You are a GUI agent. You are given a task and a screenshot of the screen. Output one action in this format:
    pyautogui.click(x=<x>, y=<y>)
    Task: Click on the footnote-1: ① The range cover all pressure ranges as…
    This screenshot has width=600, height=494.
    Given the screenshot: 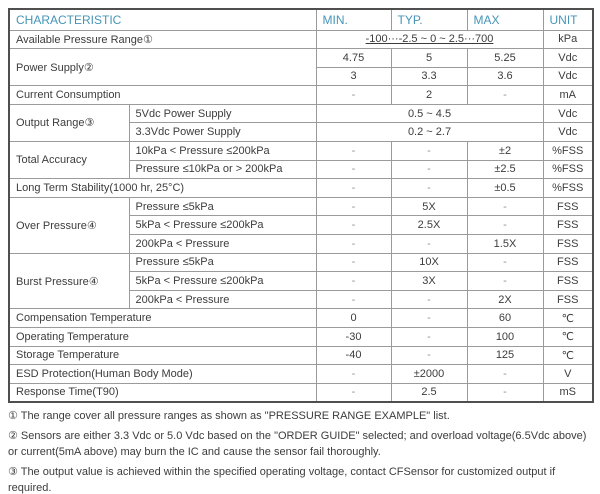 What is the action you would take?
    pyautogui.click(x=229, y=415)
    